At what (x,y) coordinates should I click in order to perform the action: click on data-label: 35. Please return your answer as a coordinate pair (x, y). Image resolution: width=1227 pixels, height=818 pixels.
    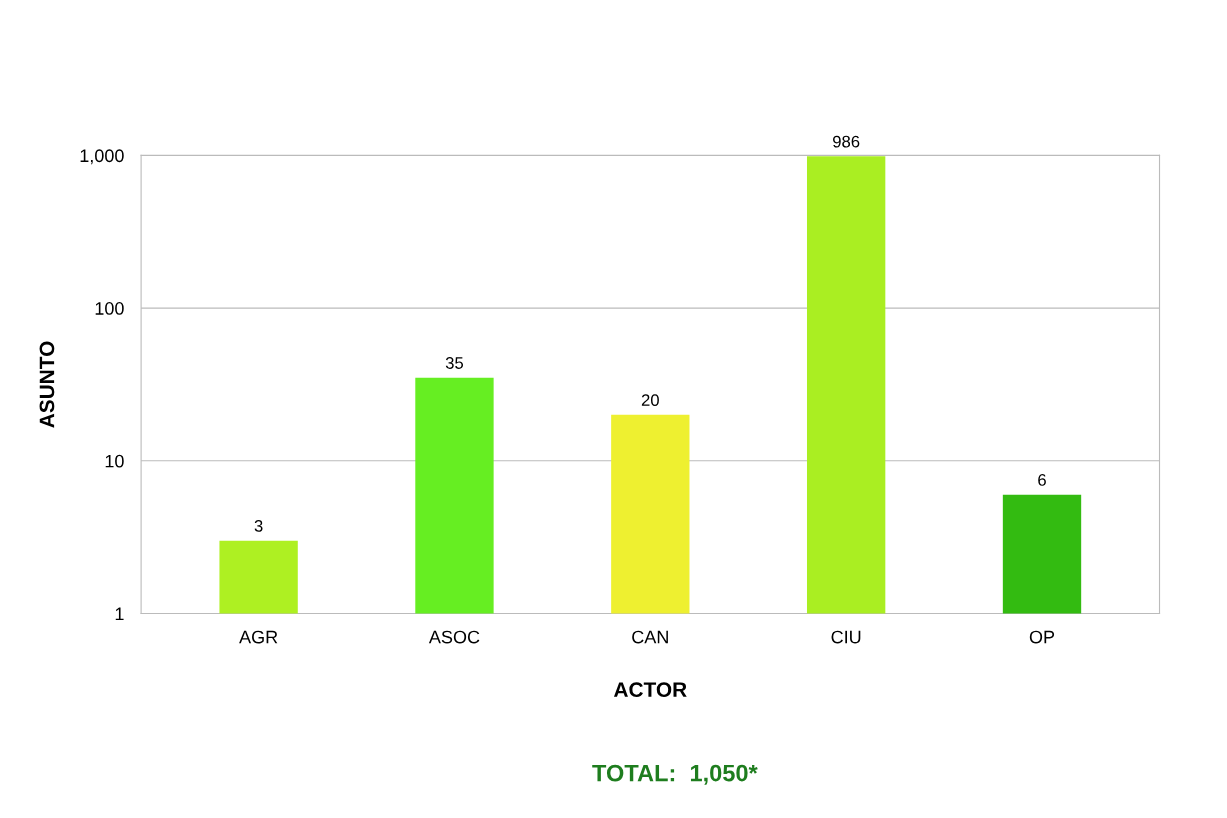
    Looking at the image, I should click on (454, 363).